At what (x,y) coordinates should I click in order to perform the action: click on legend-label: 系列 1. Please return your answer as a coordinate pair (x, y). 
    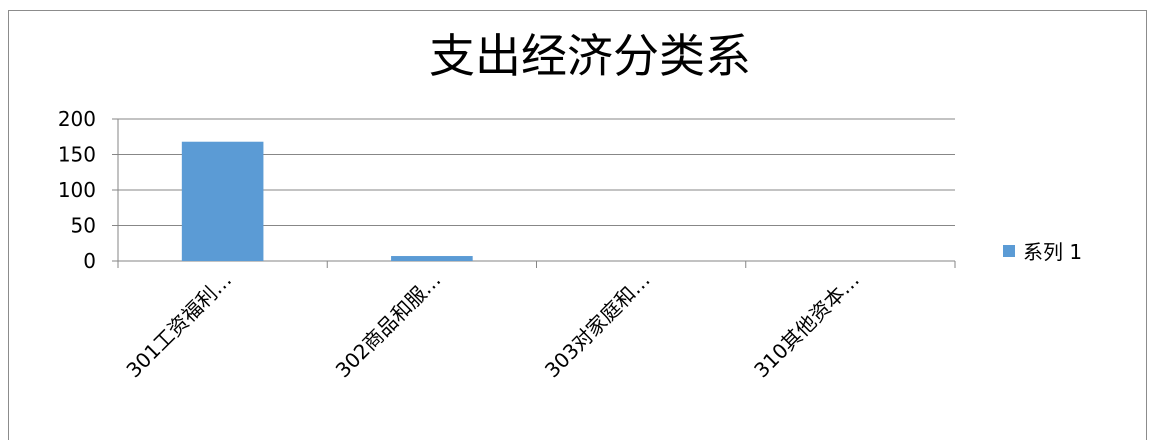
    Looking at the image, I should click on (1052, 252).